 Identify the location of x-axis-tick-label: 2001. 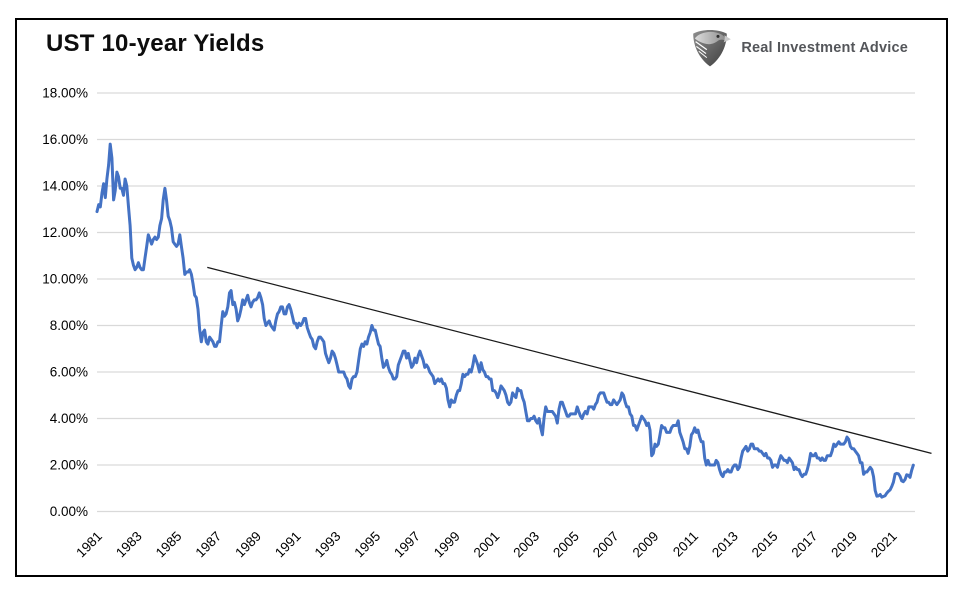
(487, 545).